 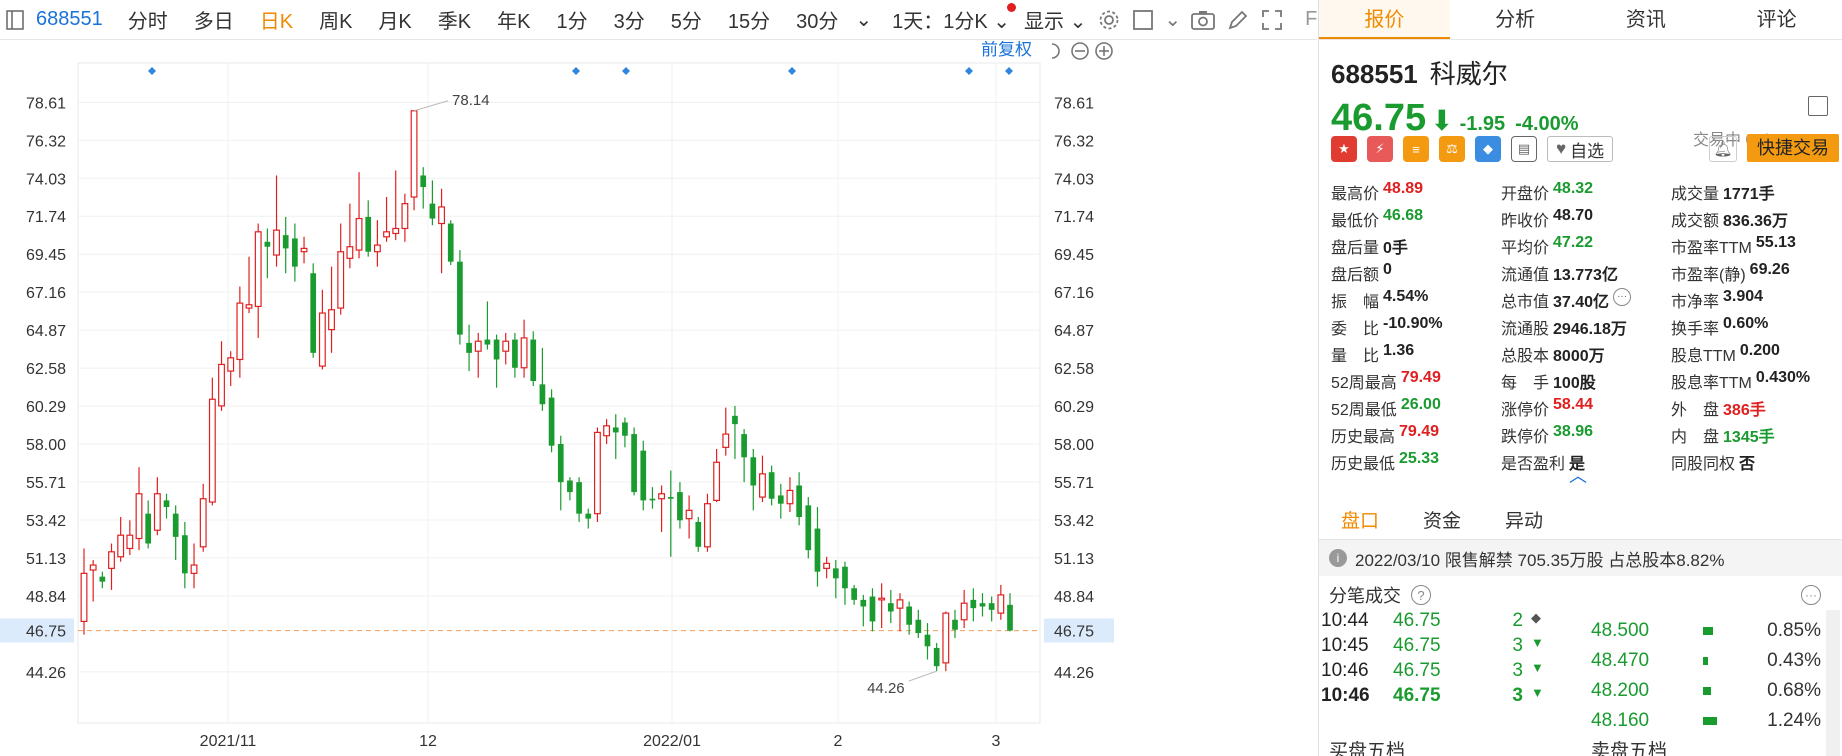 What do you see at coordinates (817, 22) in the screenshot?
I see `period-tab-11: 30分` at bounding box center [817, 22].